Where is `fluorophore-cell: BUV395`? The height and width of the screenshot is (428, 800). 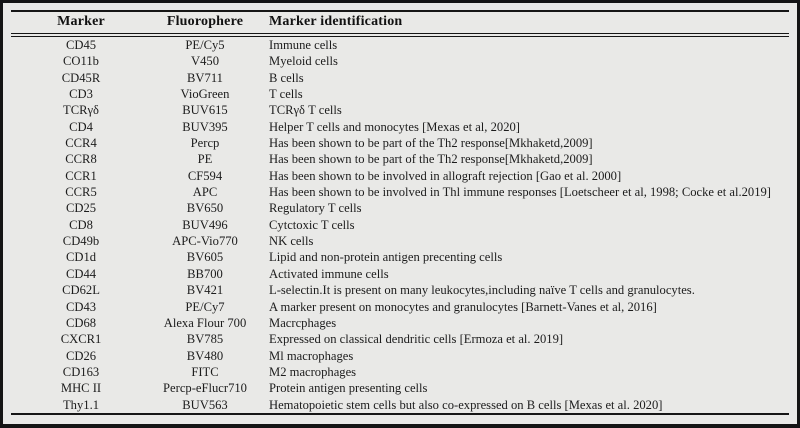
fluorophore-cell: BUV395 is located at coordinates (205, 126).